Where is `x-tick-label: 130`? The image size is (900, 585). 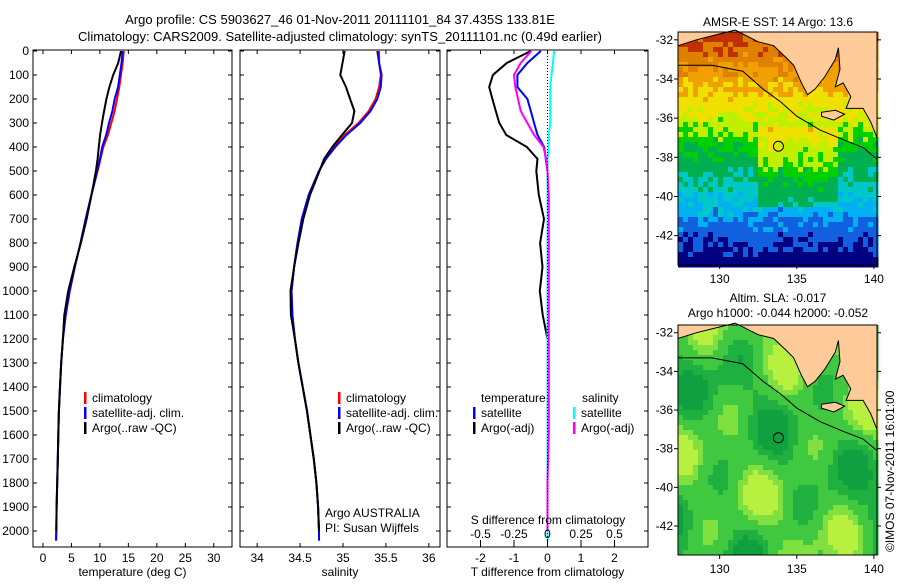
x-tick-label: 130 is located at coordinates (720, 279).